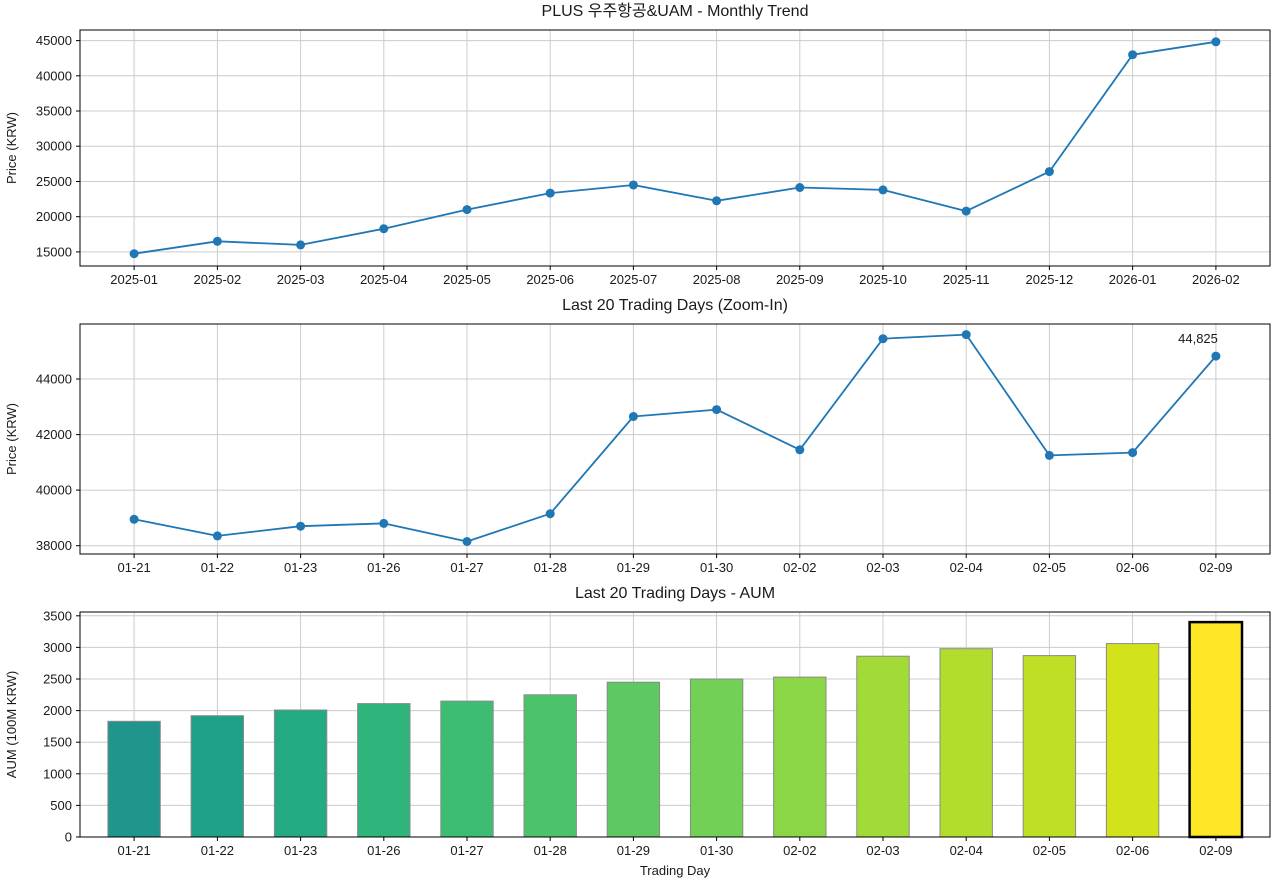  Describe the element at coordinates (675, 11) in the screenshot. I see `monthly-trend-title: PLUS 우주항공&UAM - Monthly Trend` at that location.